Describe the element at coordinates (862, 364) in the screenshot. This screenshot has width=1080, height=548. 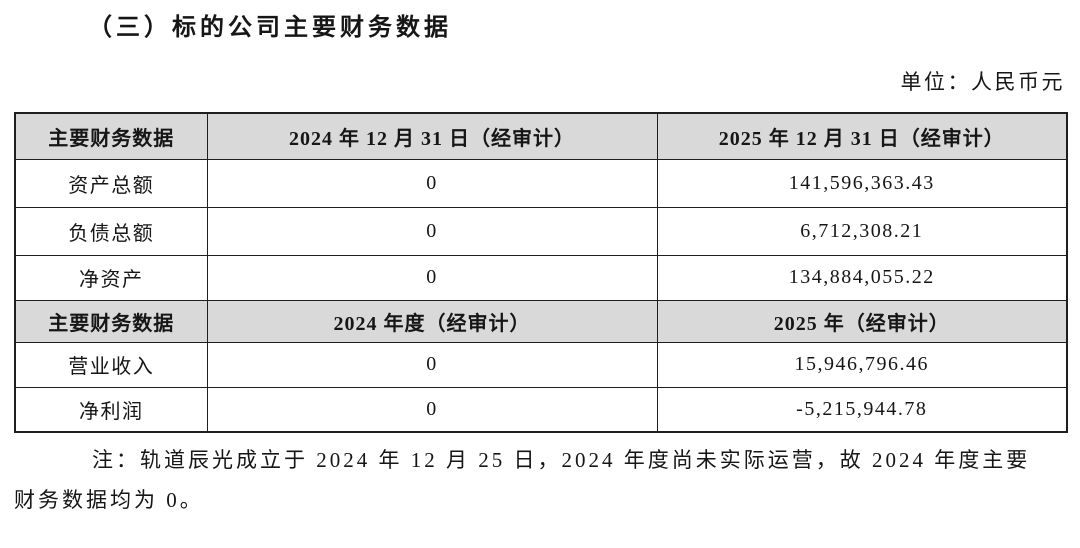
I see `value-2025: 15,946,796.46` at that location.